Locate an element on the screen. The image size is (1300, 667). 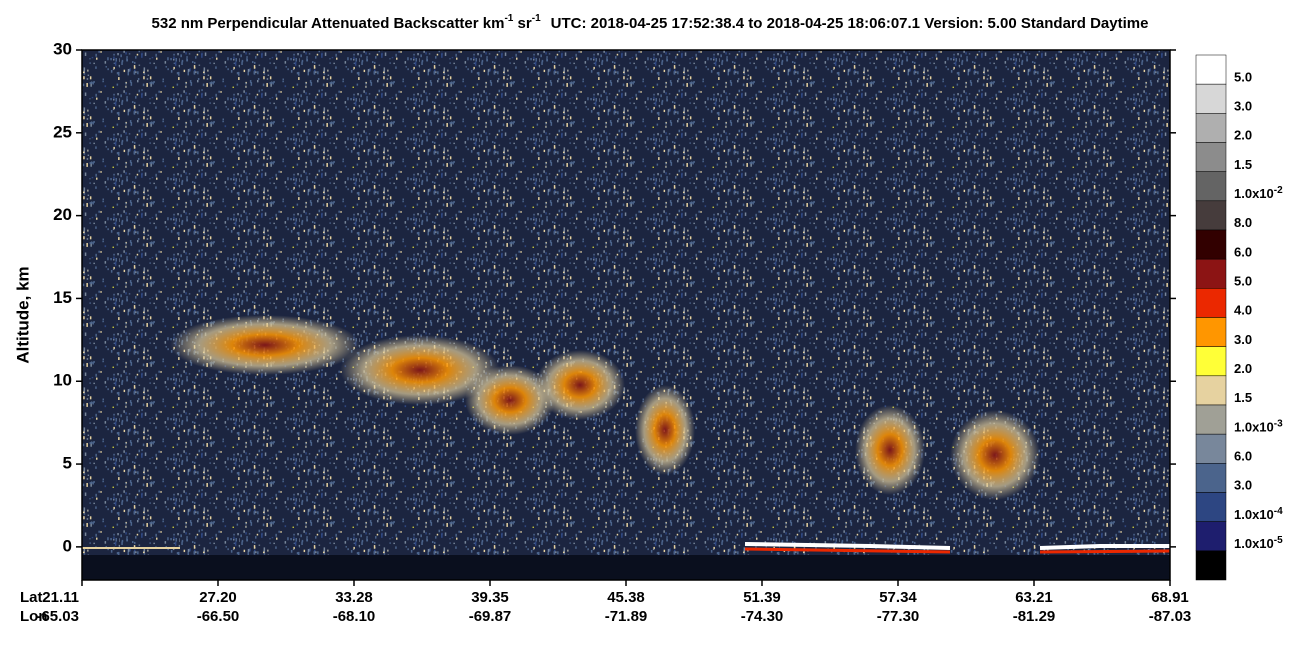
y-tick-label: 25 is located at coordinates (62, 131).